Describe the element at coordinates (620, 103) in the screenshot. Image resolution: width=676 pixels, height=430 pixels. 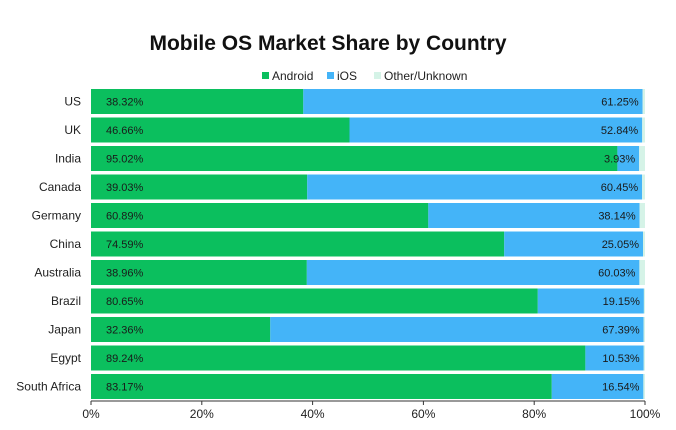
I see `data-label-ios-us: 61.25%` at that location.